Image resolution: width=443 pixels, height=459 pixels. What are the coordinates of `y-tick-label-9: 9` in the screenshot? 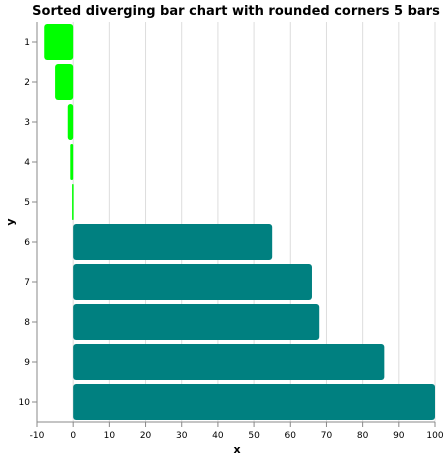 It's located at (27, 363).